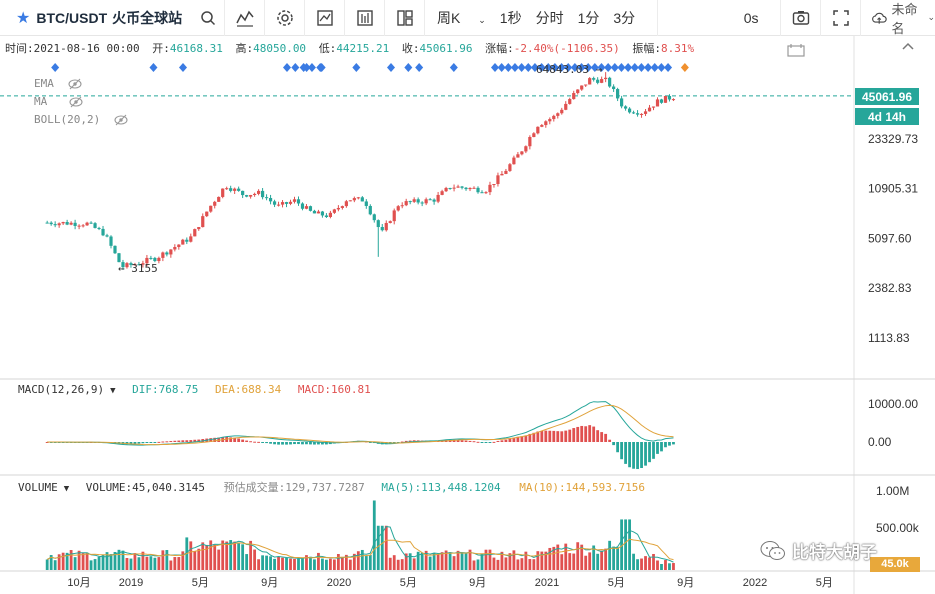 Image resolution: width=935 pixels, height=594 pixels. I want to click on search-icon, so click(208, 18).